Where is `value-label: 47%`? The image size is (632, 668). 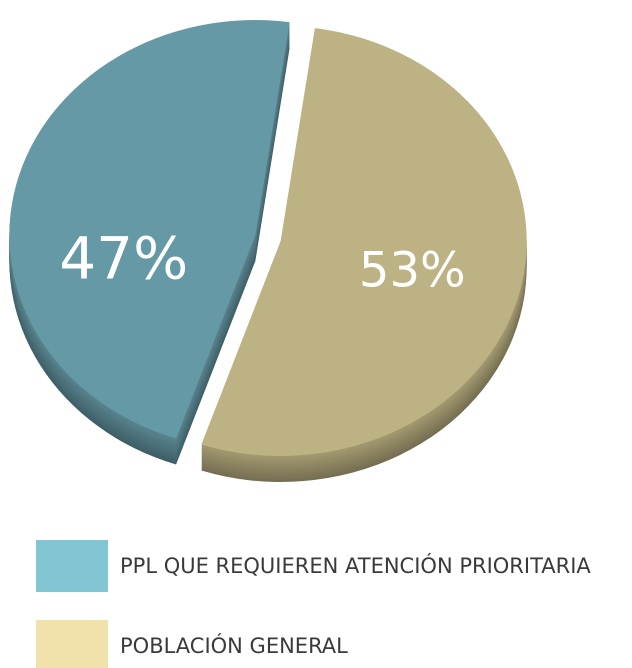 value-label: 47% is located at coordinates (123, 259).